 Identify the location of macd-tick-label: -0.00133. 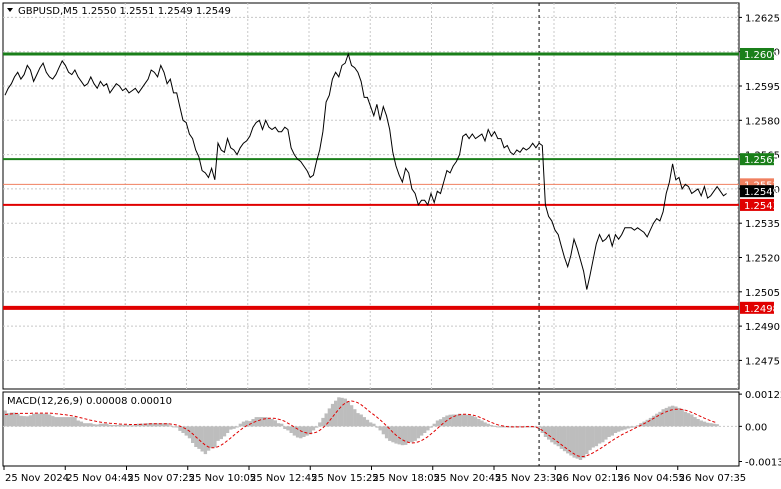
(763, 463).